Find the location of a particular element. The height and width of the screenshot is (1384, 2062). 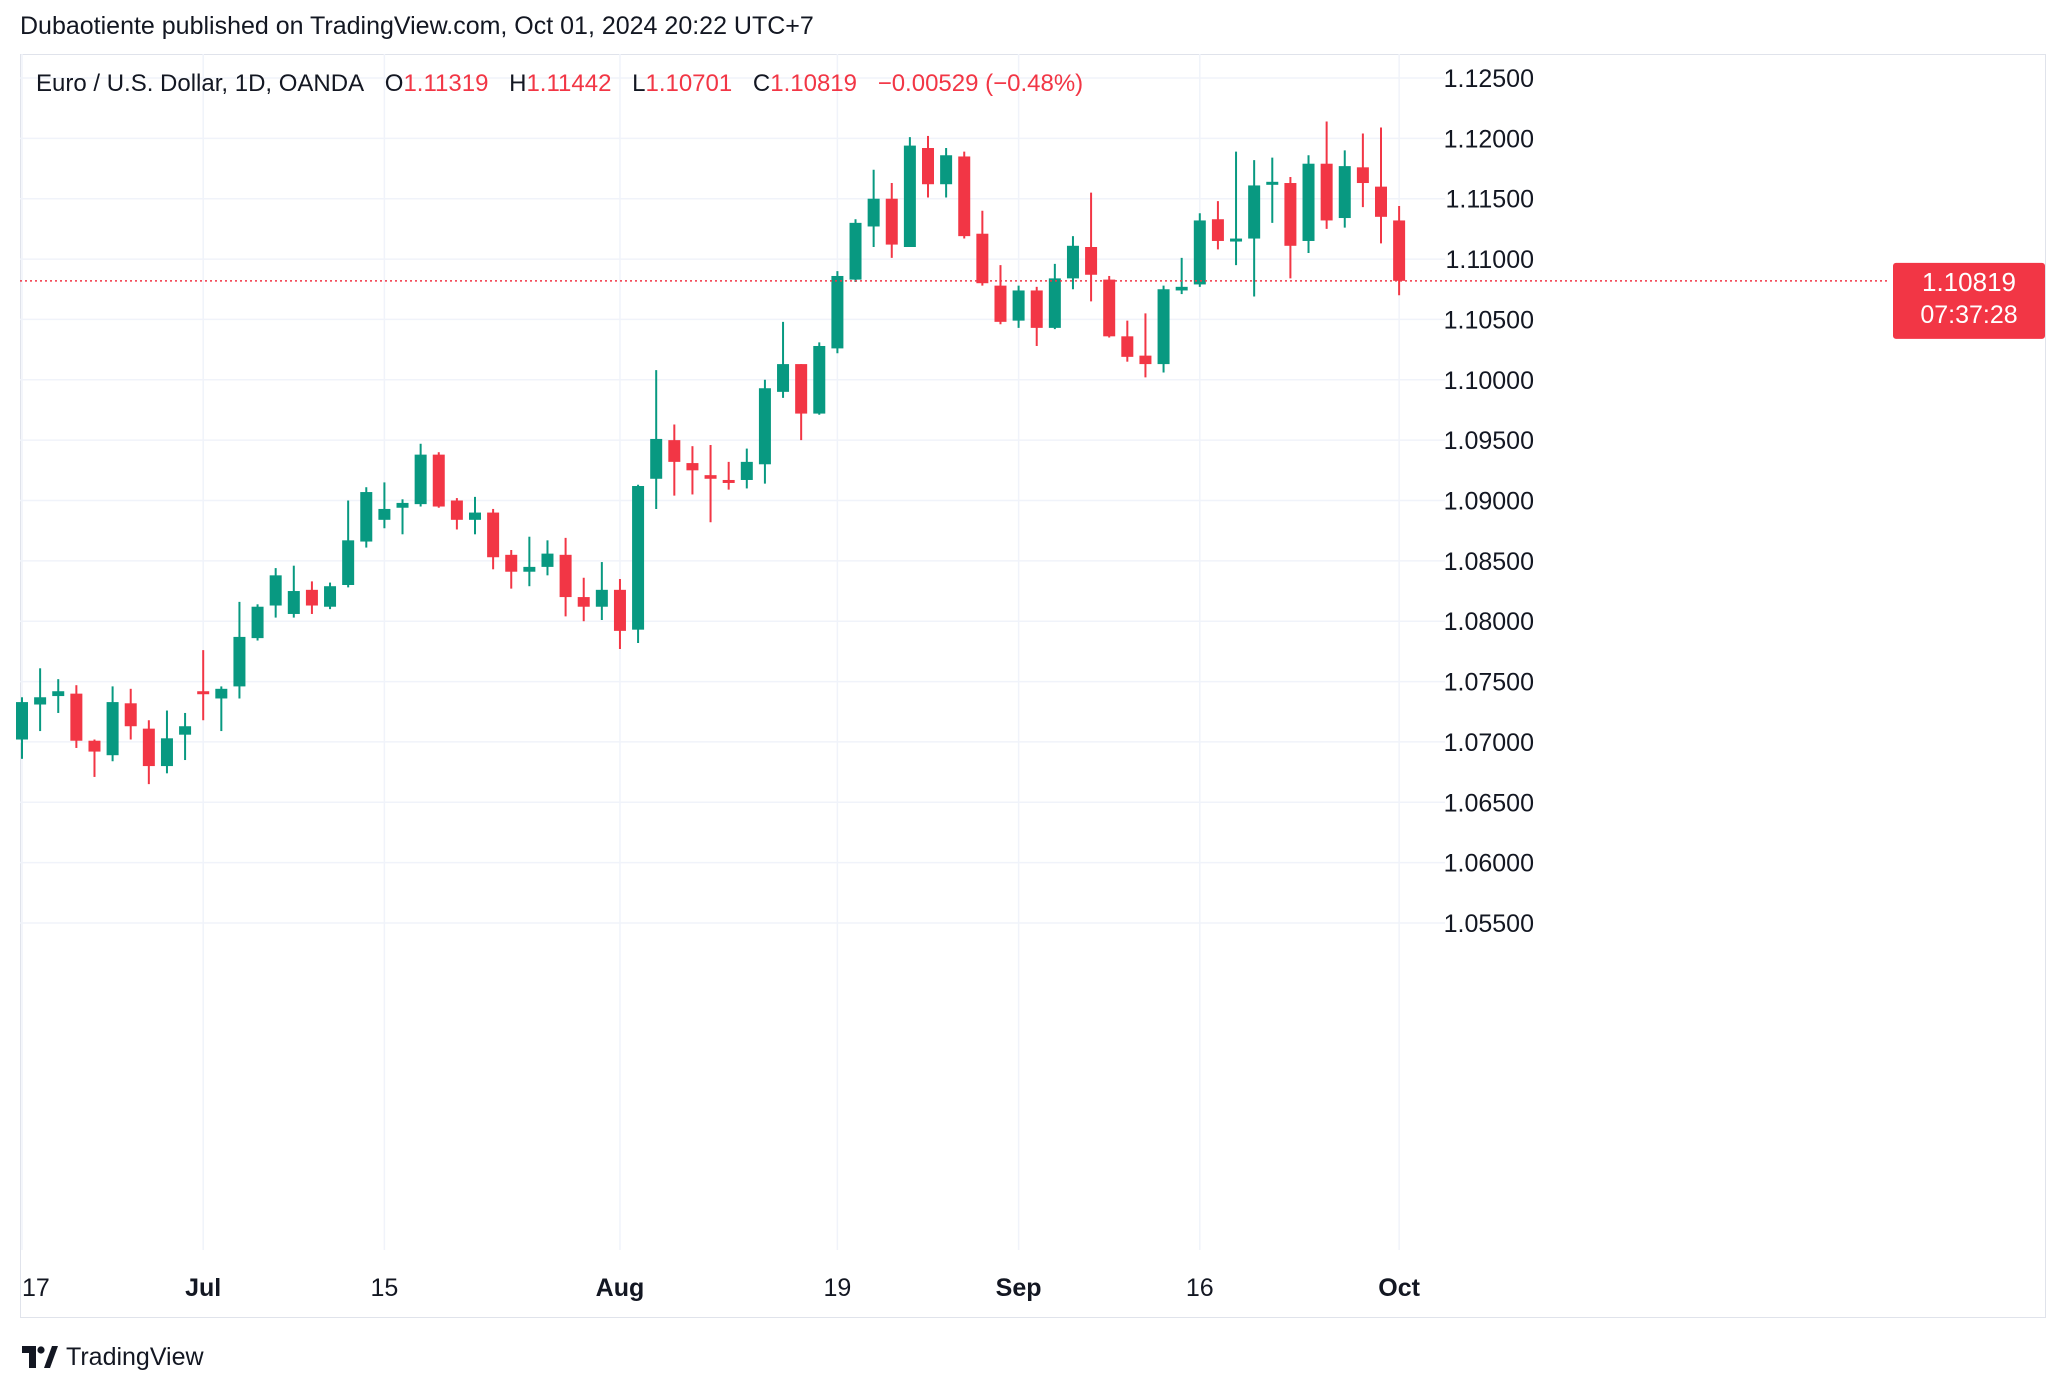

tradingview-logo-icon is located at coordinates (40, 1357).